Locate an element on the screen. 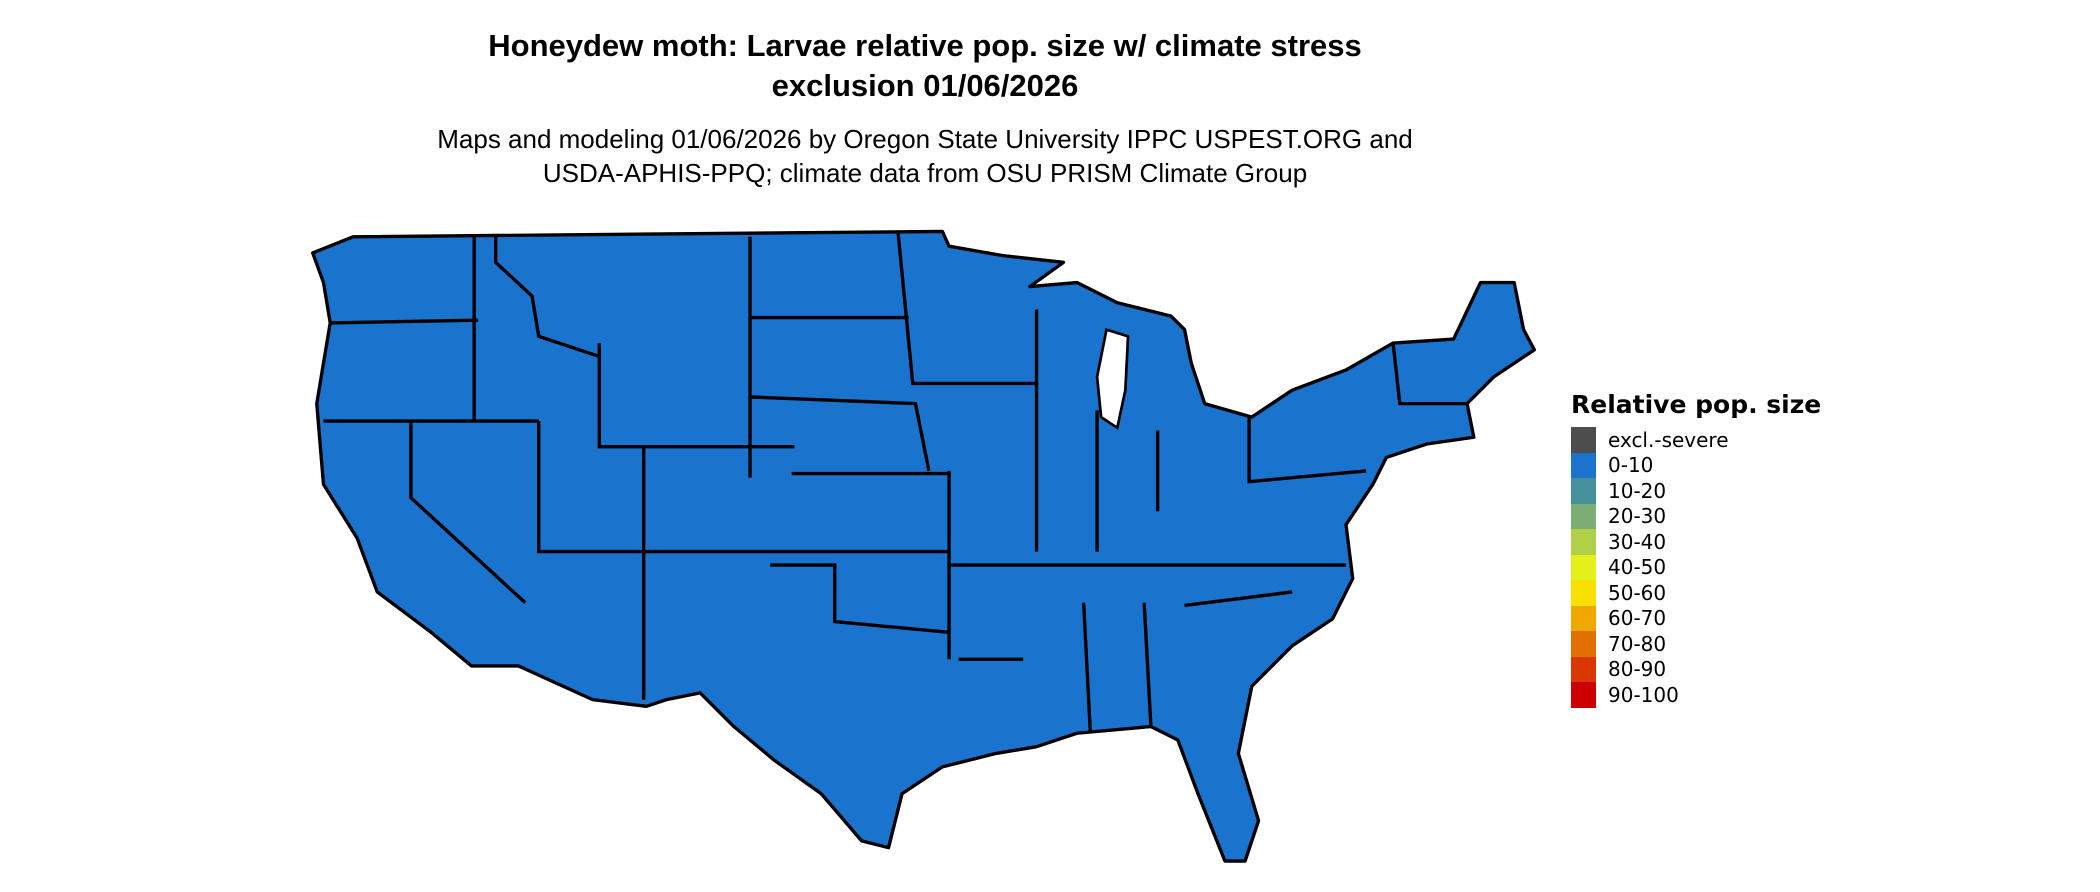 The width and height of the screenshot is (2100, 892). legend-label: 20-30 is located at coordinates (1637, 516).